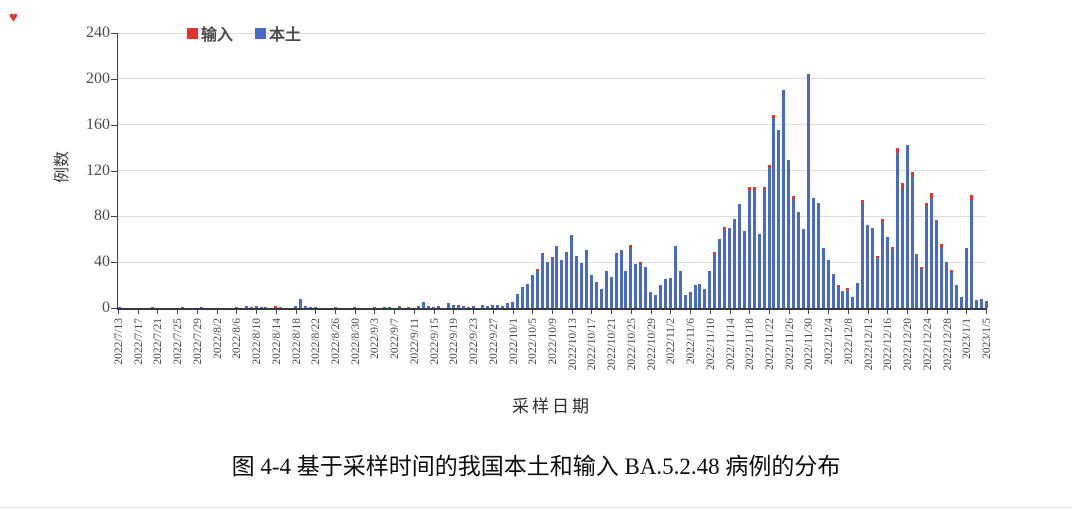 The image size is (1072, 510). What do you see at coordinates (114, 79) in the screenshot?
I see `y-tick-mark` at bounding box center [114, 79].